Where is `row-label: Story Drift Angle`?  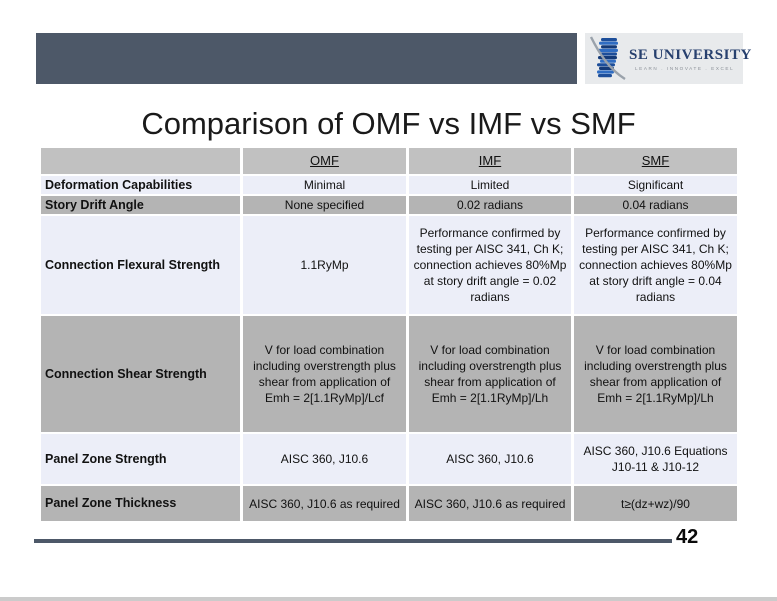 row-label: Story Drift Angle is located at coordinates (140, 205).